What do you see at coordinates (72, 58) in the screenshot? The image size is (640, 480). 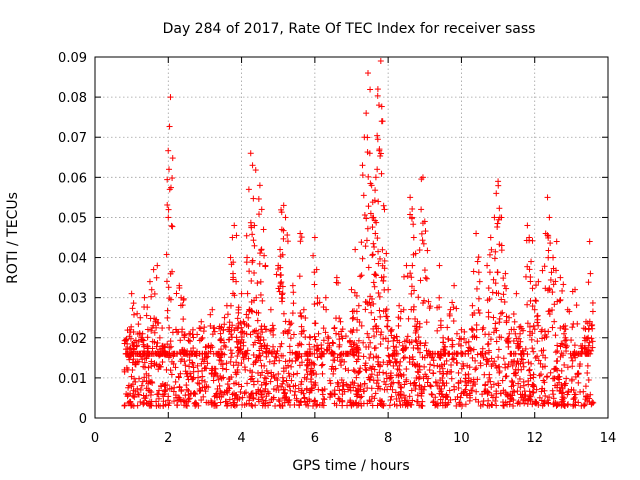 I see `y-tick-label: 0.09` at bounding box center [72, 58].